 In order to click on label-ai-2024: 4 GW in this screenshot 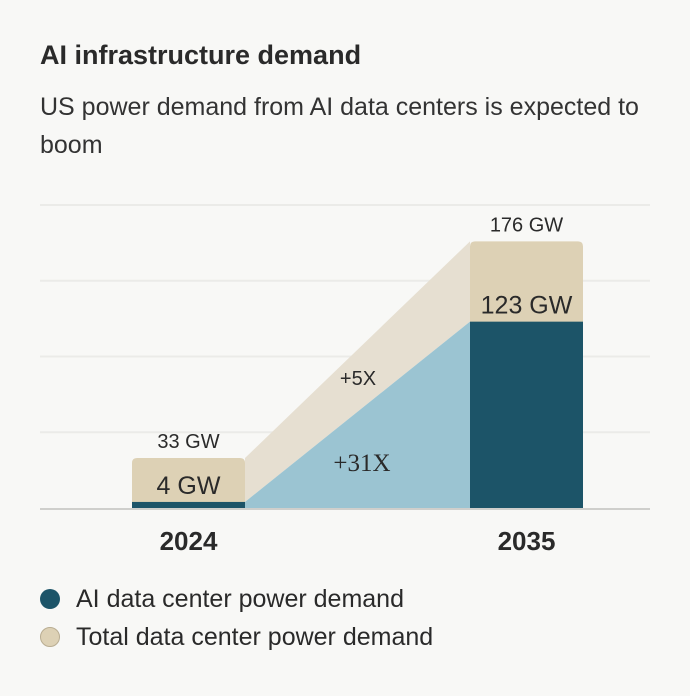, I will do `click(189, 486)`.